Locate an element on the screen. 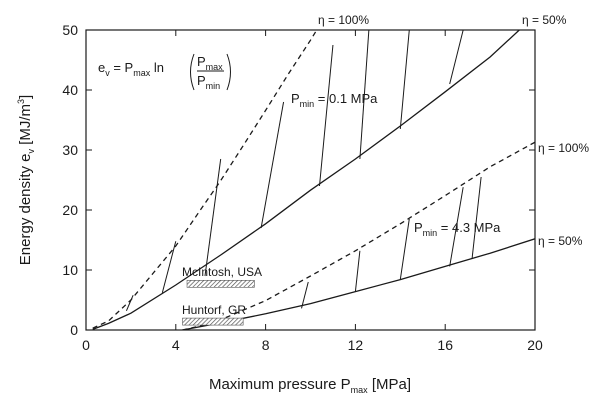 This screenshot has width=606, height=397. pmin-label-group2: Pmin = 4.3 MPa is located at coordinates (457, 229).